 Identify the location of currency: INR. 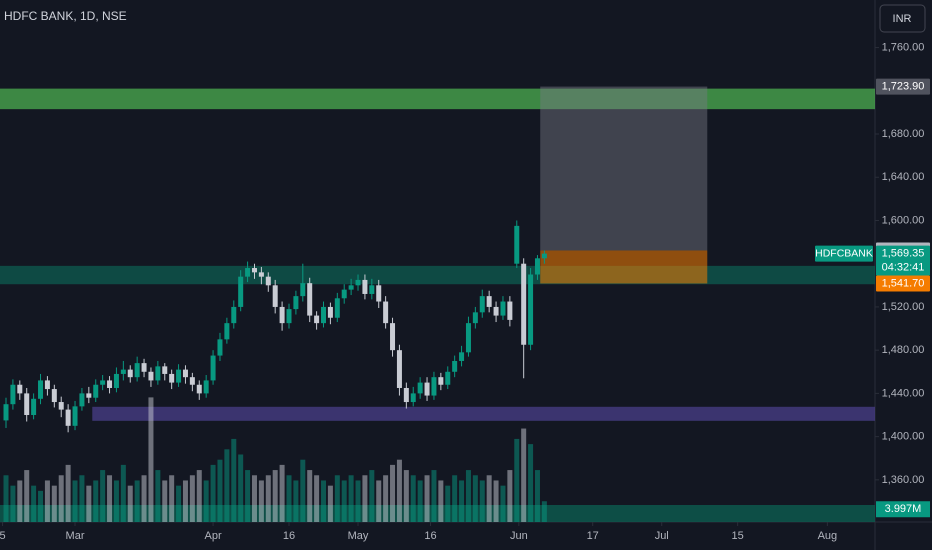
(902, 19).